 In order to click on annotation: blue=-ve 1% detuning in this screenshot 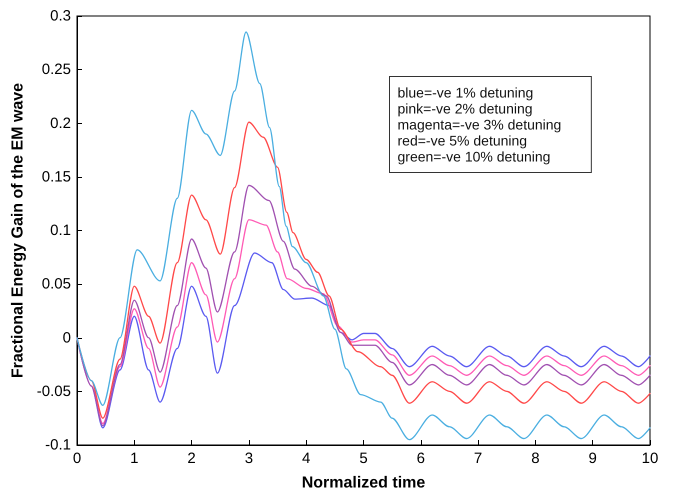, I will do `click(466, 92)`.